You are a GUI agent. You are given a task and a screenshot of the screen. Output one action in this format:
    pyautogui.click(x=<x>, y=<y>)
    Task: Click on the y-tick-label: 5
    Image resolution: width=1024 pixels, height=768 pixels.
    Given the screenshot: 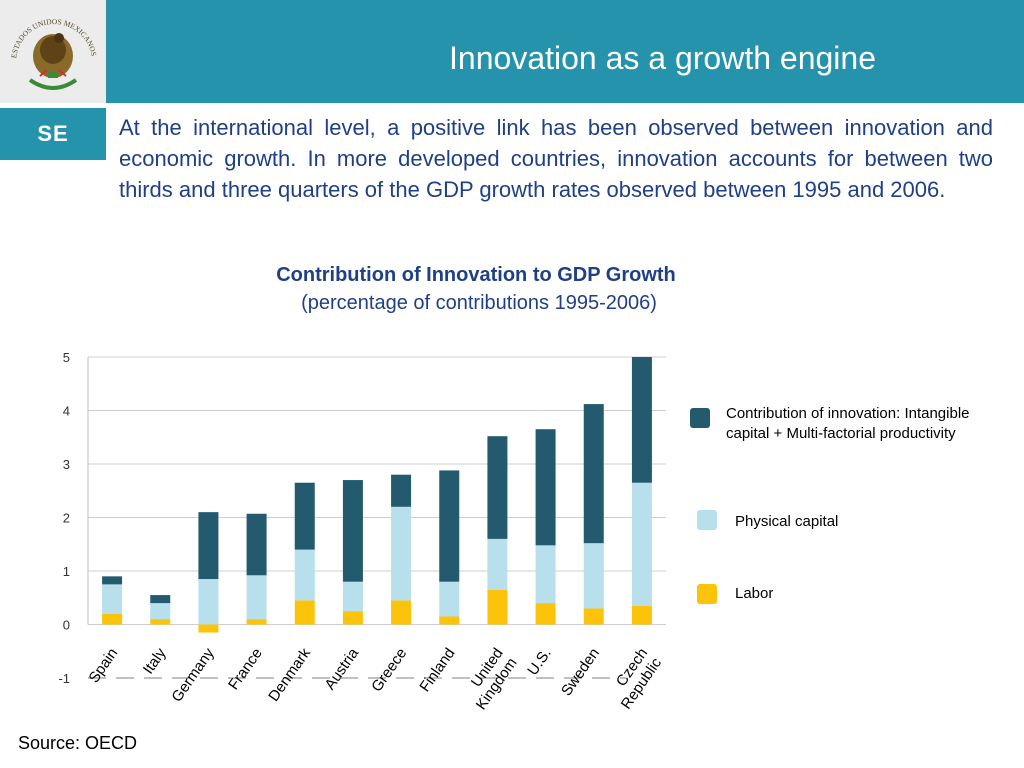 What is the action you would take?
    pyautogui.click(x=66, y=357)
    